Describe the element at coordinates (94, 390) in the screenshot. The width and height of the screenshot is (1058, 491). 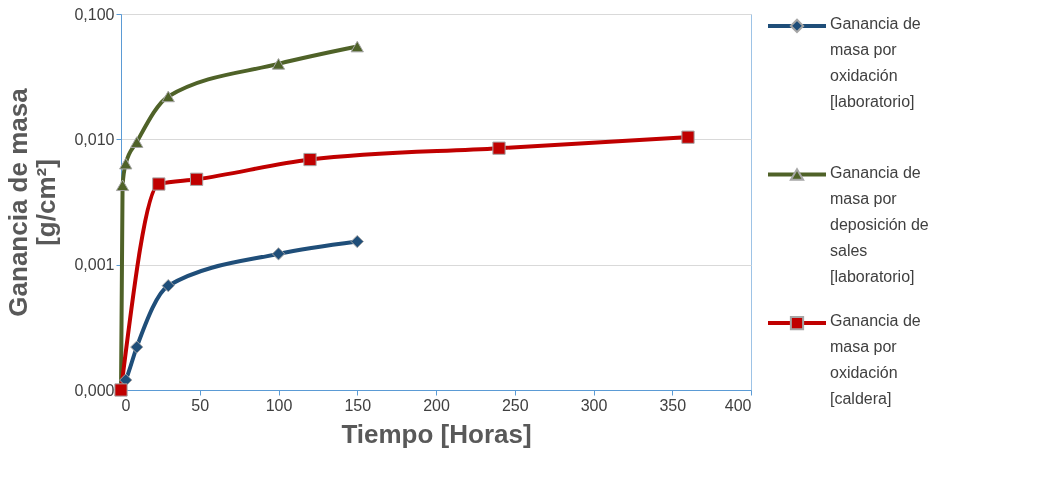
I see `y-tick-label: 0,000` at that location.